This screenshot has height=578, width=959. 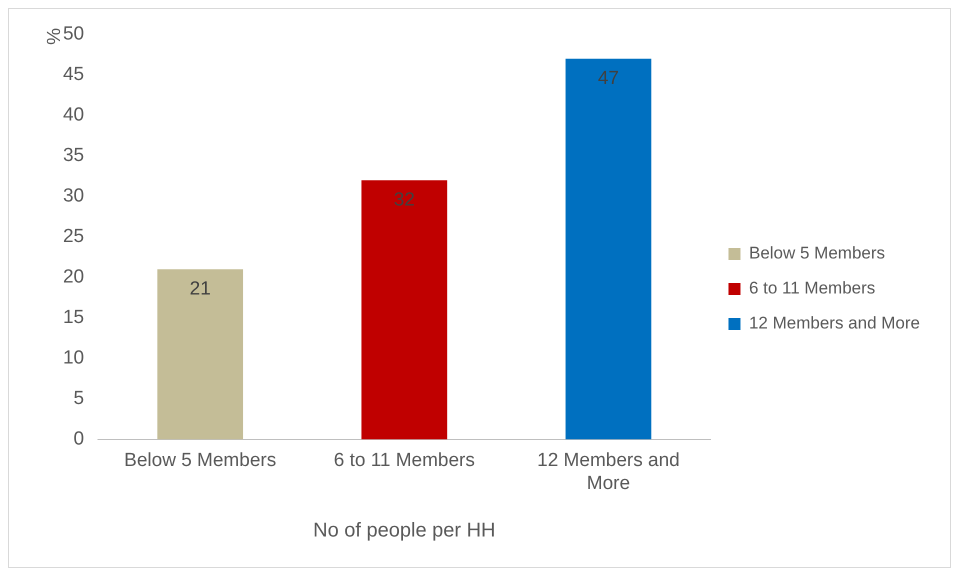 I want to click on x-tick-label: 12 Members and More, so click(x=608, y=472).